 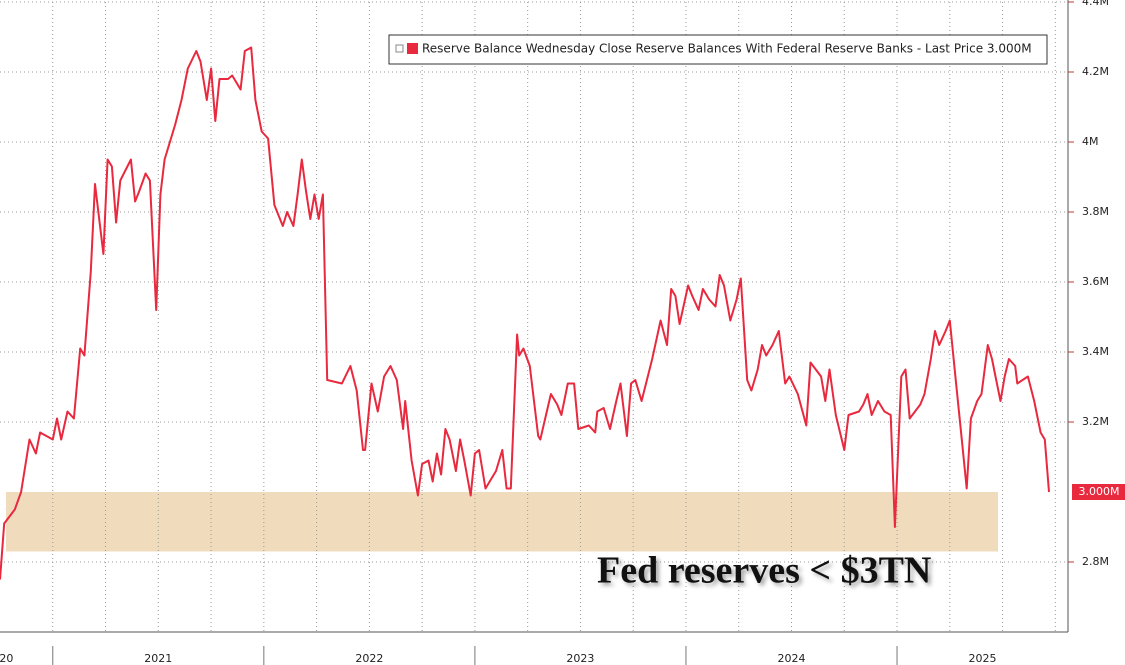 I want to click on last-price-label: 3.000M, so click(x=1099, y=491).